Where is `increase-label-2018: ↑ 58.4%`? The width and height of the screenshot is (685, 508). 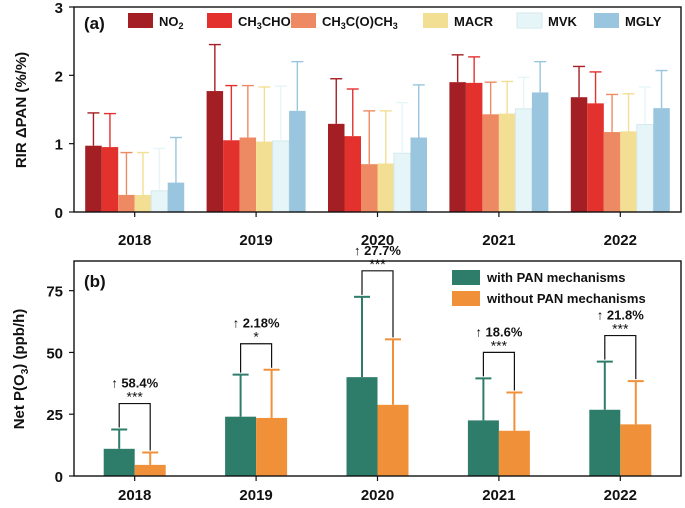
increase-label-2018: ↑ 58.4% is located at coordinates (134, 383).